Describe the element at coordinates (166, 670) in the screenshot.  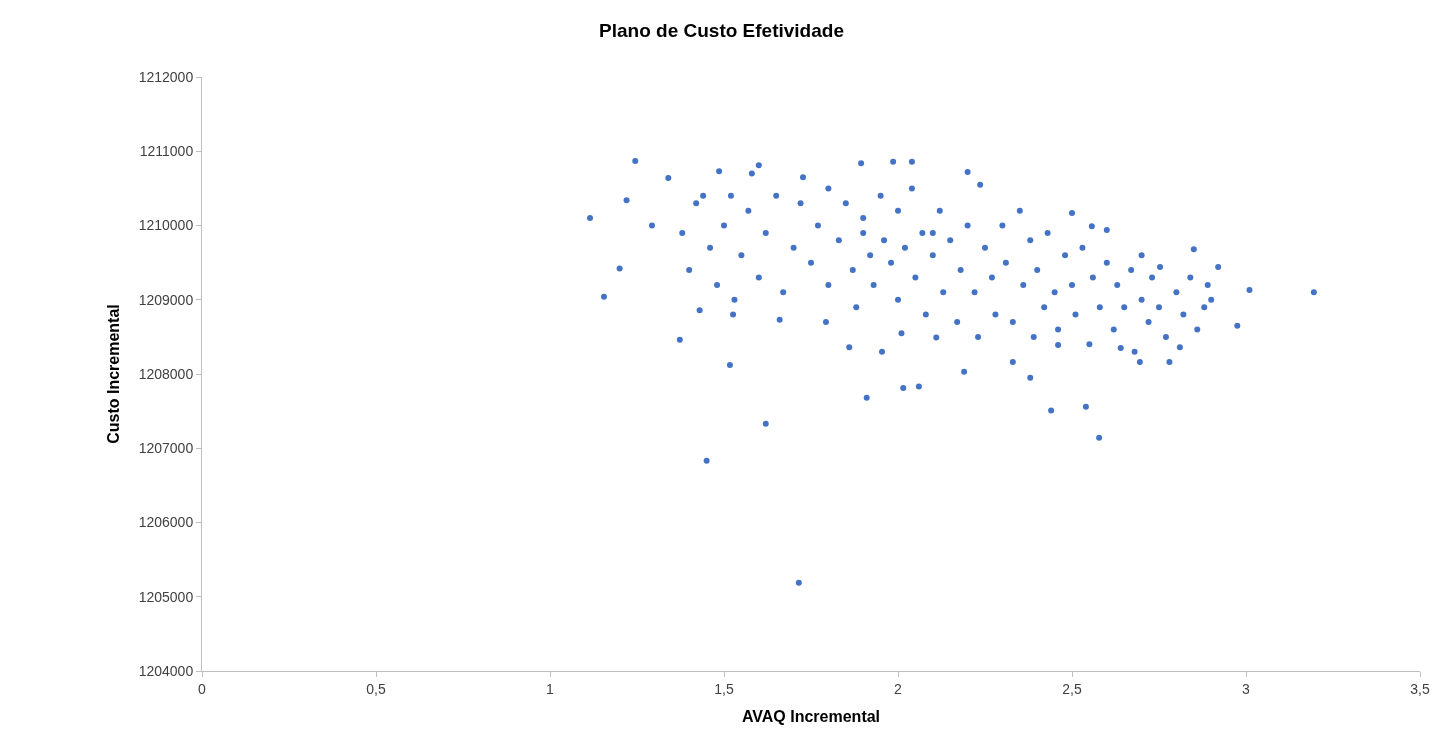
I see `y-tick-label: 1204000` at that location.